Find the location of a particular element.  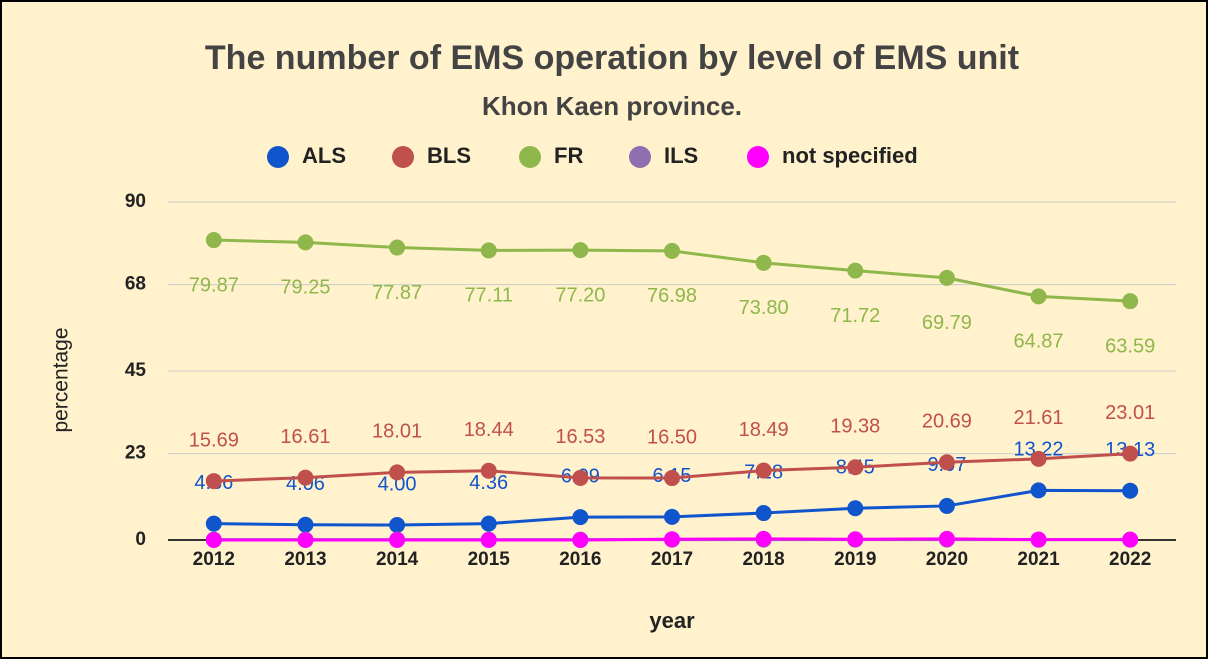

x-tick-label: 2022 is located at coordinates (1130, 559).